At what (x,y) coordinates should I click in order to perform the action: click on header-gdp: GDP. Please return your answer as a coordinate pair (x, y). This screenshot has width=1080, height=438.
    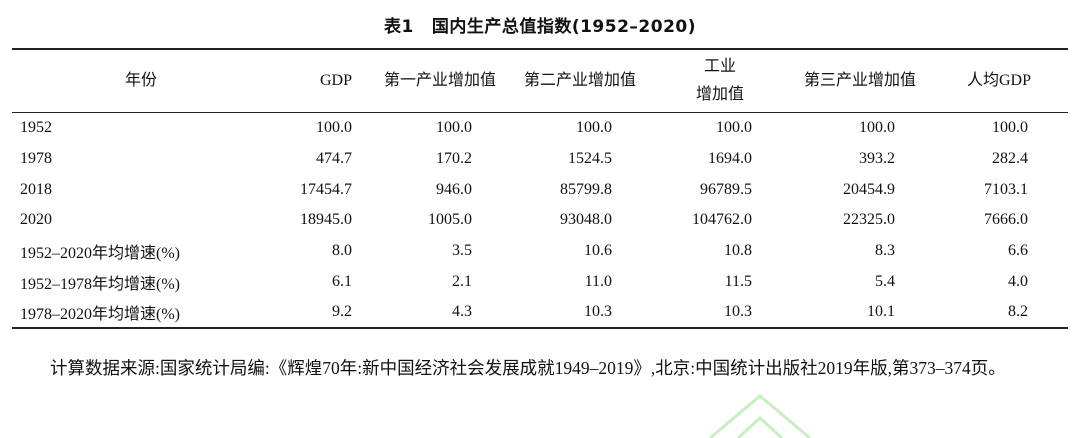
    Looking at the image, I should click on (335, 80).